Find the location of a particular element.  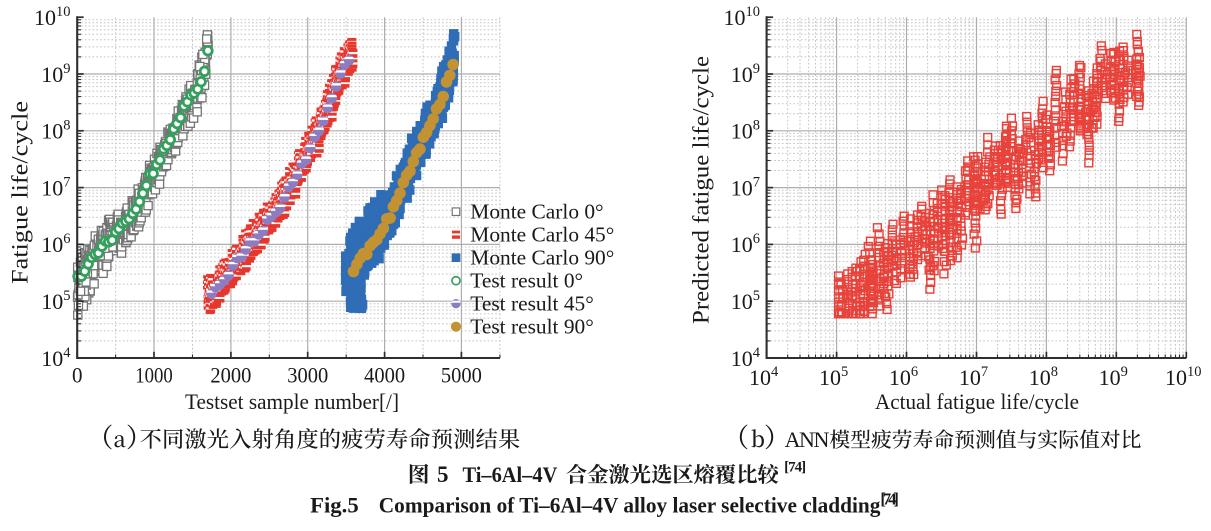

svg-text: 4000 is located at coordinates (384, 375).